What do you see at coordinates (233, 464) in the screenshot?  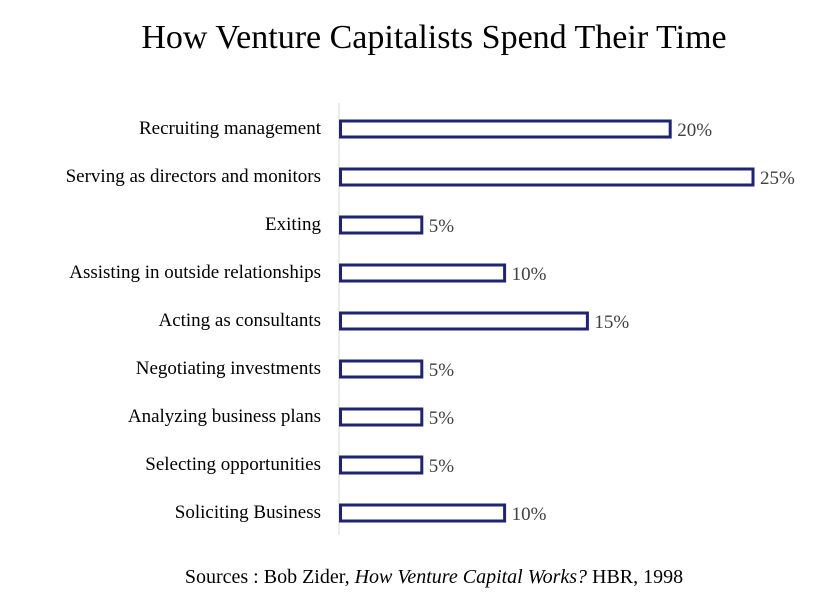 I see `category-label: Selecting opportunities` at bounding box center [233, 464].